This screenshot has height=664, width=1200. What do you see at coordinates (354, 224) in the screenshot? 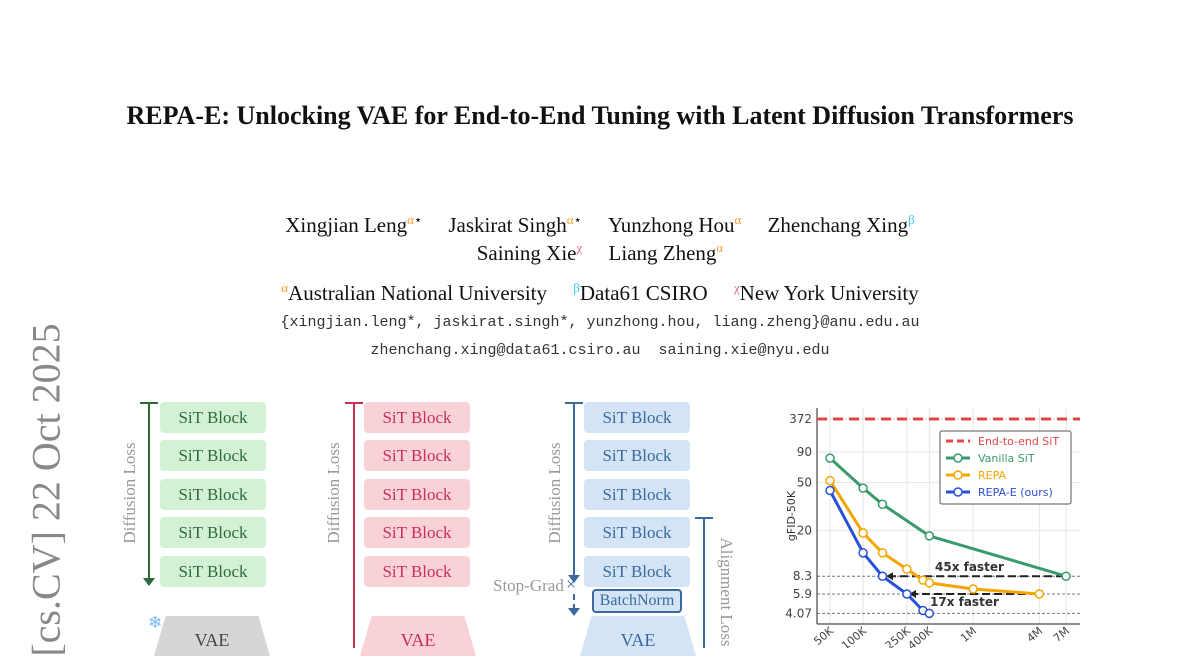
I see `author: Xingjian Lengα⋆` at bounding box center [354, 224].